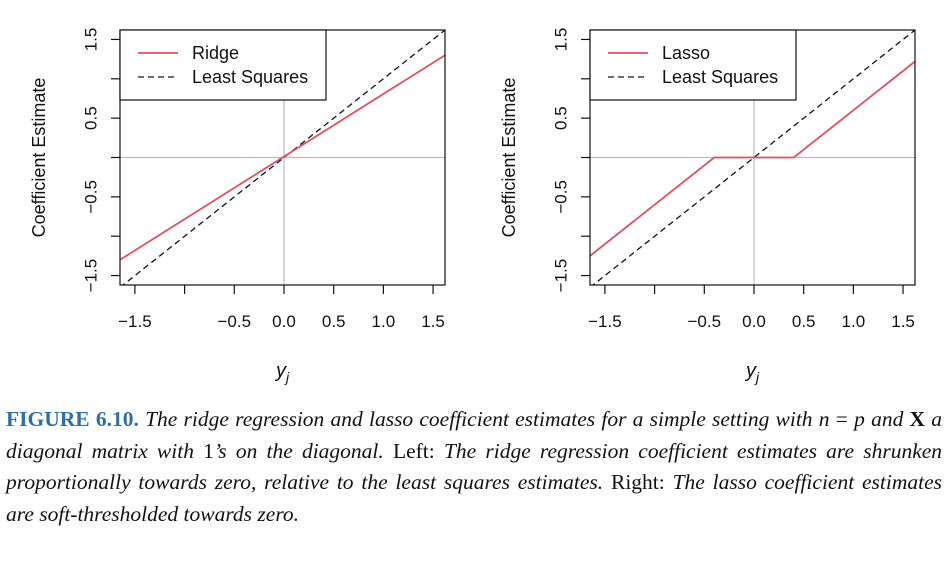 The height and width of the screenshot is (569, 948). What do you see at coordinates (215, 53) in the screenshot?
I see `legend-label: Ridge` at bounding box center [215, 53].